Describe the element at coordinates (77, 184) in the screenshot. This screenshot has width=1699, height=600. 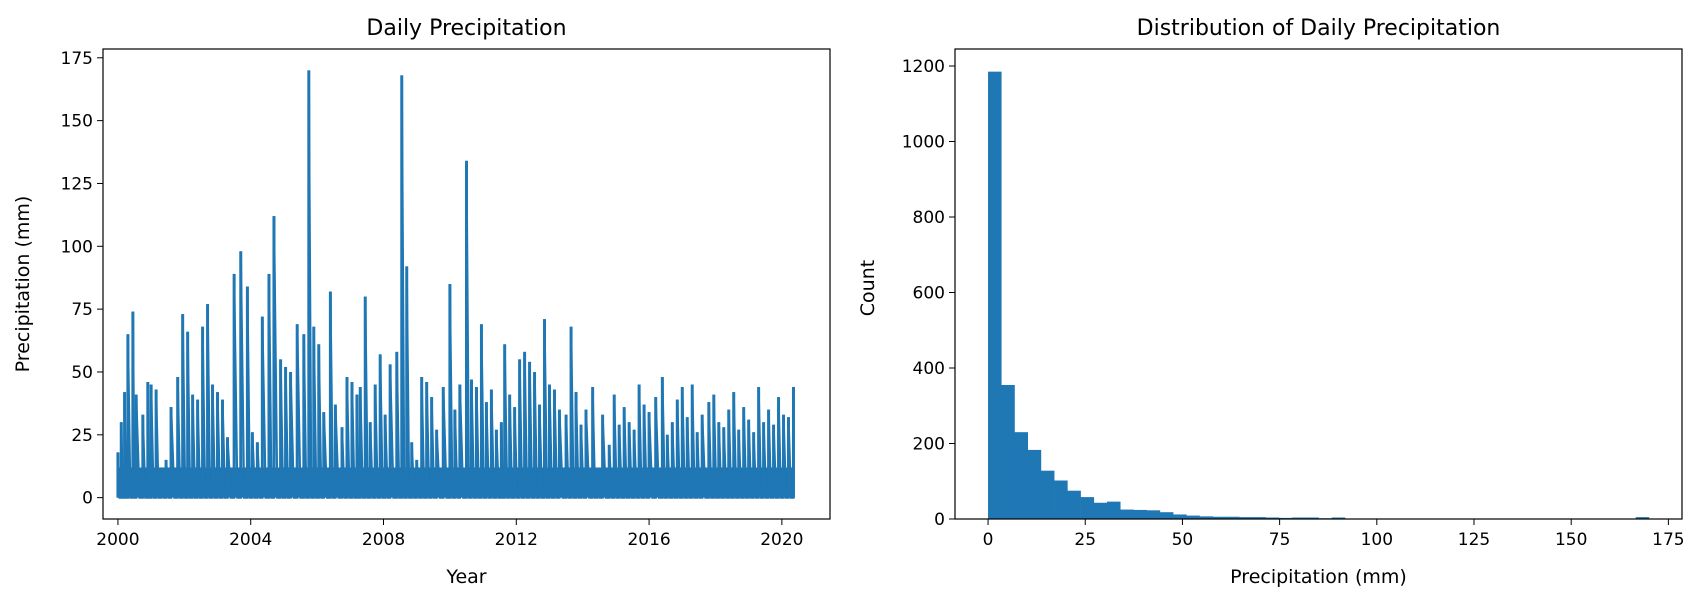
I see `y-tick-label: 125` at that location.